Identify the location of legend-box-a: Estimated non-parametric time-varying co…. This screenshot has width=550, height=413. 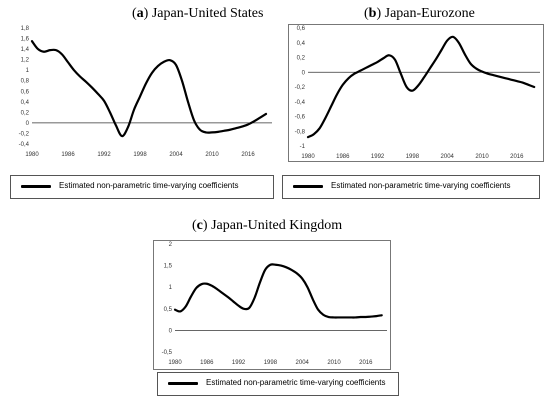
(142, 187).